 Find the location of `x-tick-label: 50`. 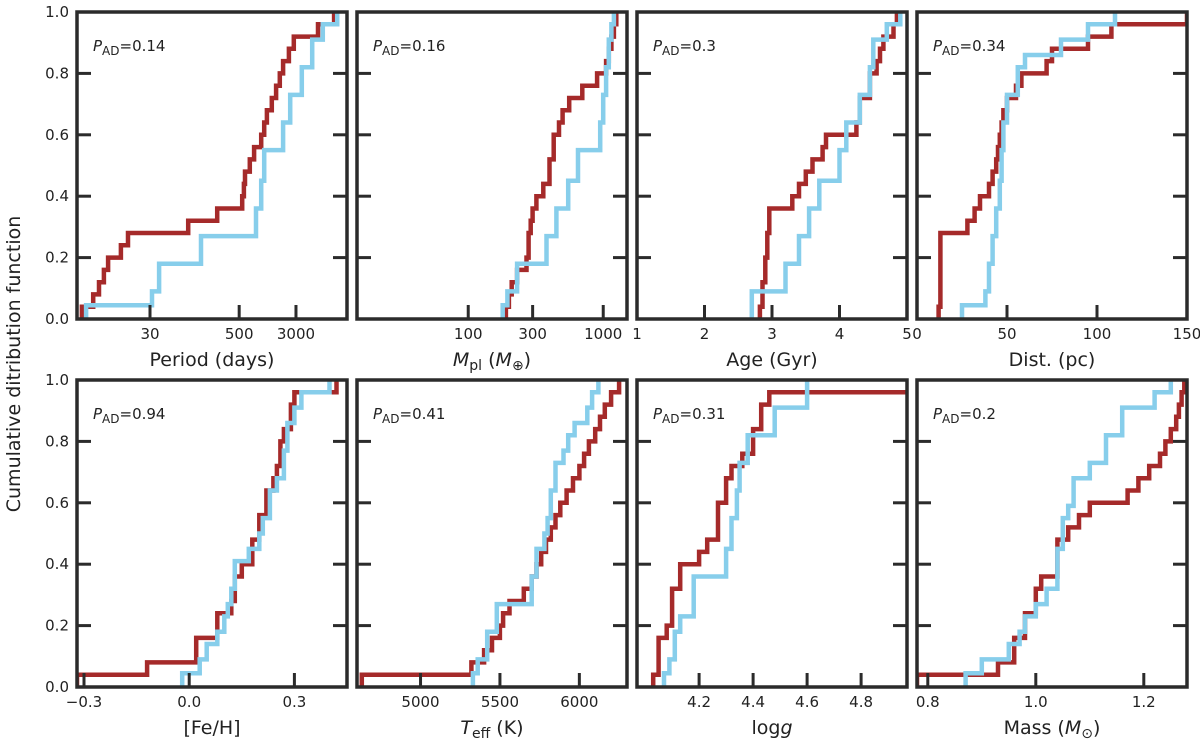

x-tick-label: 50 is located at coordinates (1006, 334).